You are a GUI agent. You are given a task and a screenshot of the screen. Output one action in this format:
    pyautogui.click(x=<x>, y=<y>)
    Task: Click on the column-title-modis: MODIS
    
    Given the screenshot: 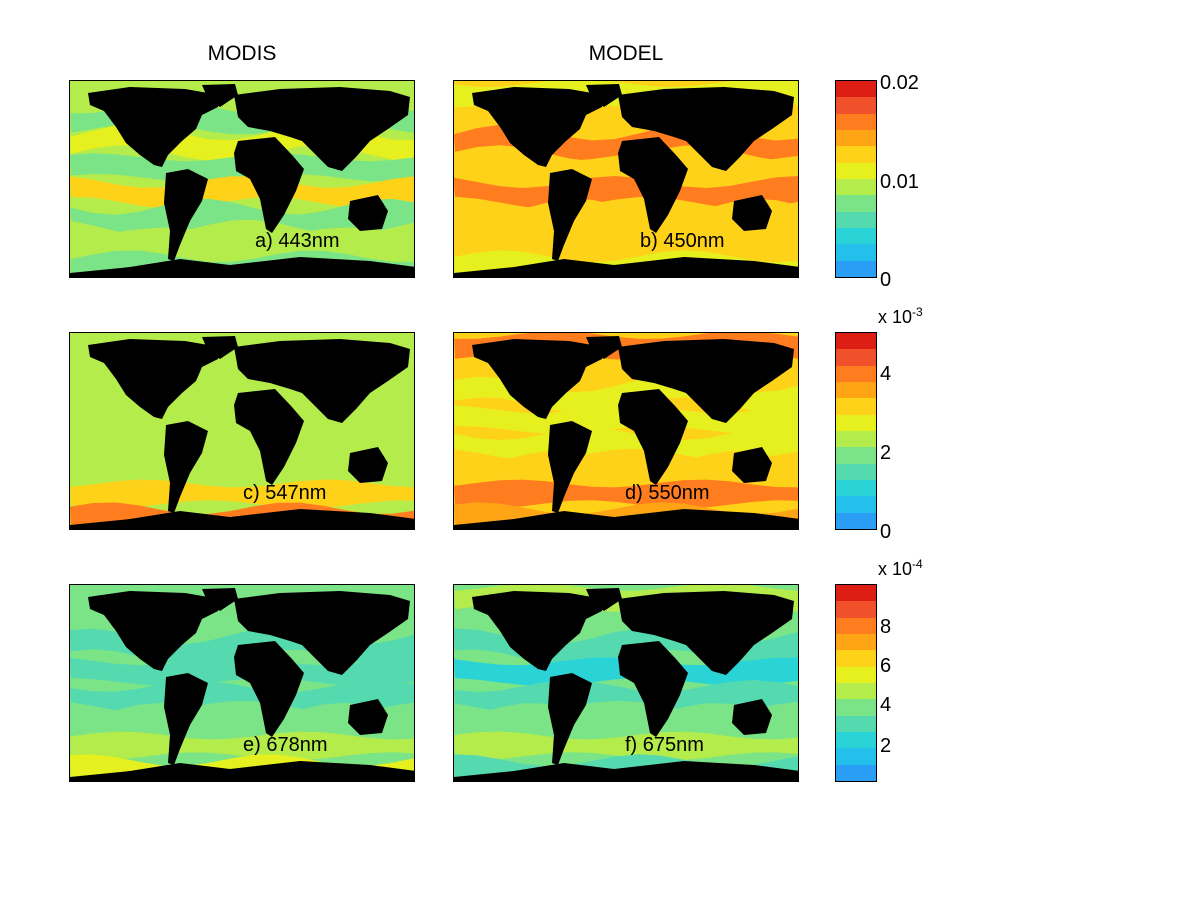 What is the action you would take?
    pyautogui.click(x=242, y=53)
    